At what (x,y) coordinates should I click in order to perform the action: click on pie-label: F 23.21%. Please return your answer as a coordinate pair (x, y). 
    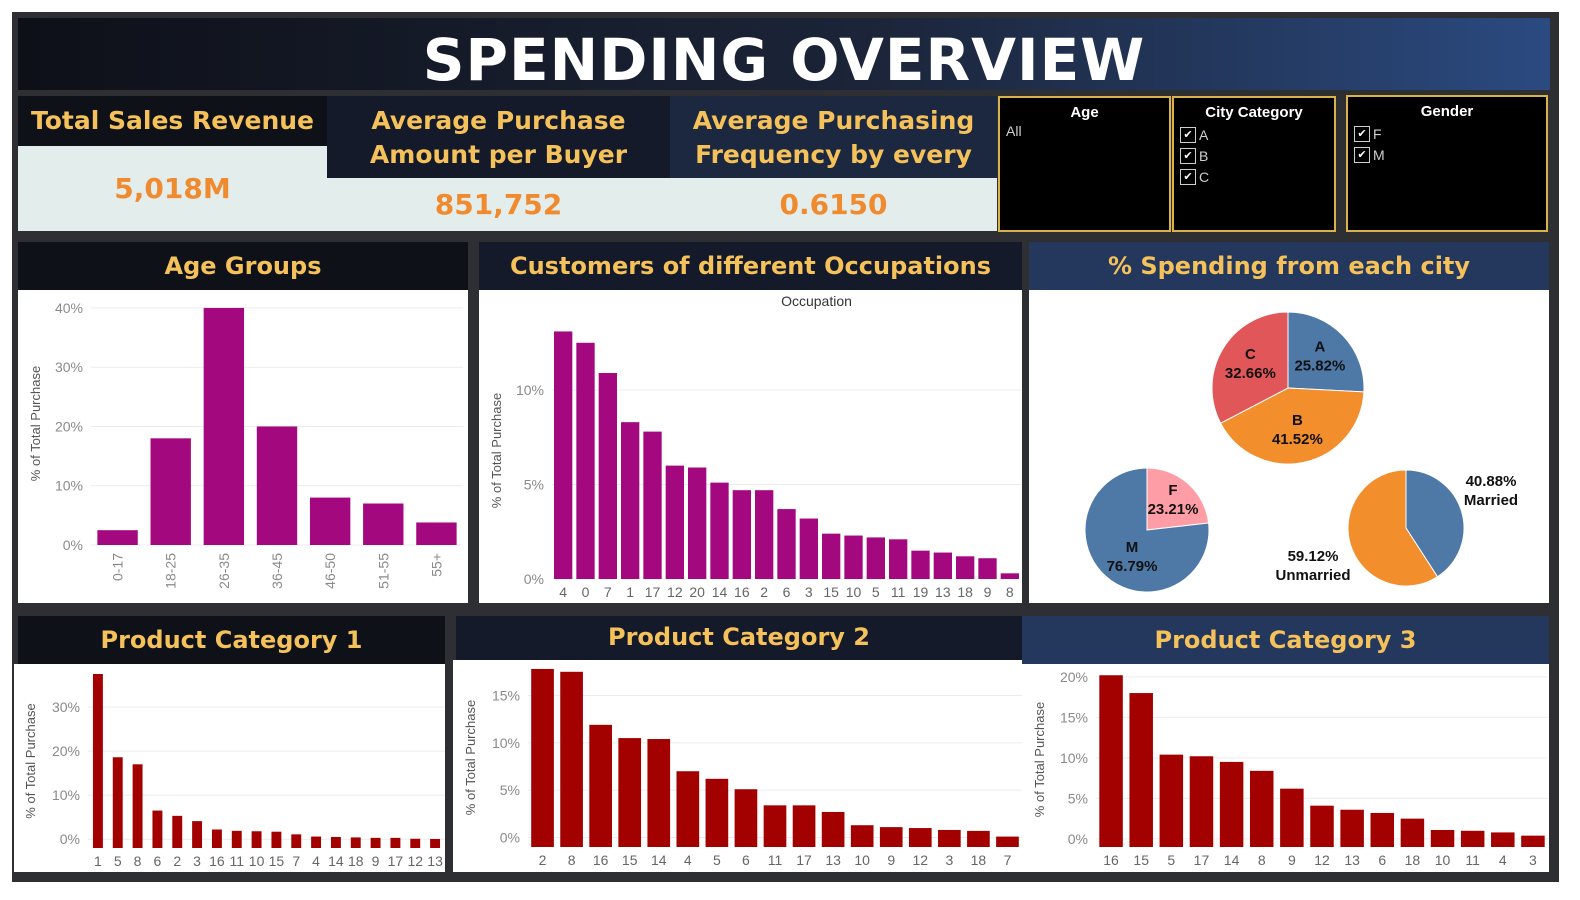
    Looking at the image, I should click on (1173, 500).